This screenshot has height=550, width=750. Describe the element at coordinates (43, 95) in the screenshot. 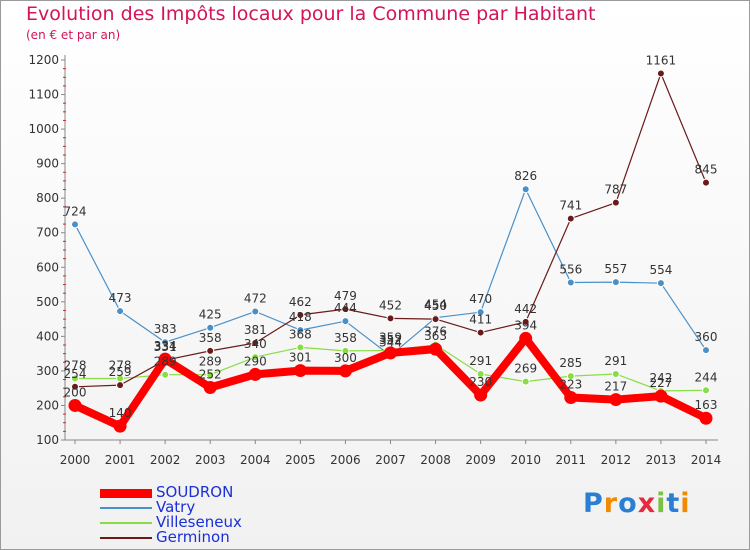

I see `y-tick-label: 1100` at that location.